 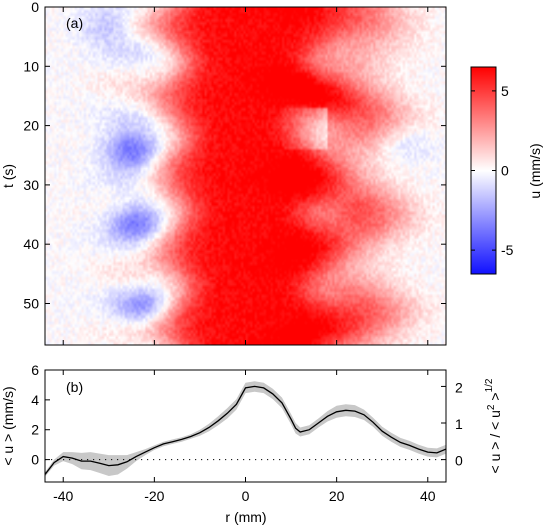 I want to click on profile-right-y-tick-label: 1, so click(x=459, y=424).